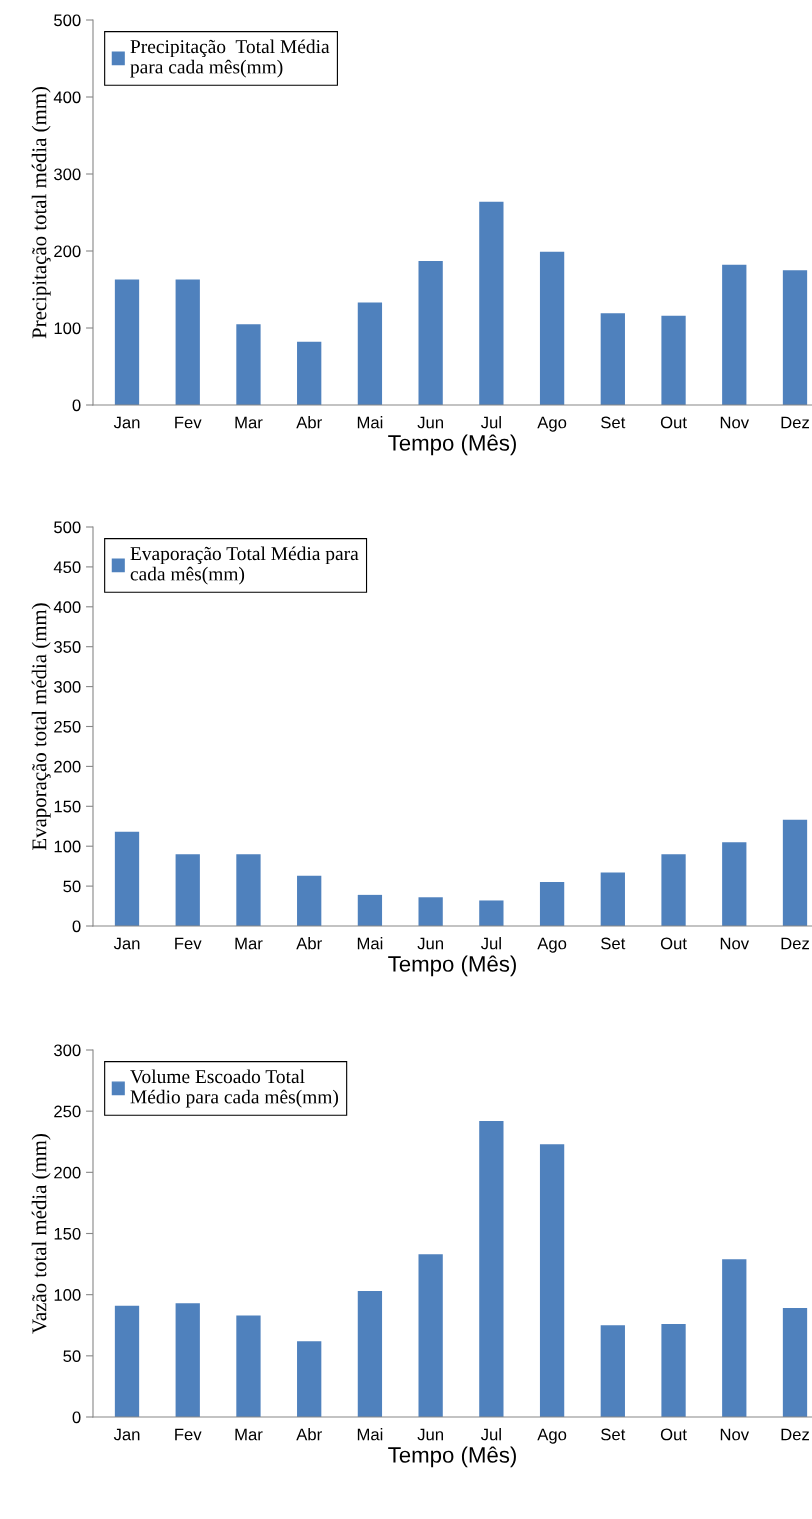 This screenshot has height=1519, width=812. What do you see at coordinates (67, 20) in the screenshot?
I see `y-tick-label: 500` at bounding box center [67, 20].